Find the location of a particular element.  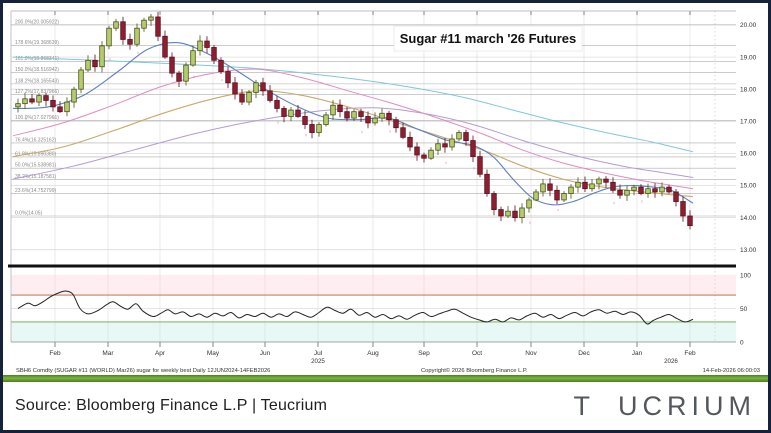

svg-text: Aug is located at coordinates (373, 353).